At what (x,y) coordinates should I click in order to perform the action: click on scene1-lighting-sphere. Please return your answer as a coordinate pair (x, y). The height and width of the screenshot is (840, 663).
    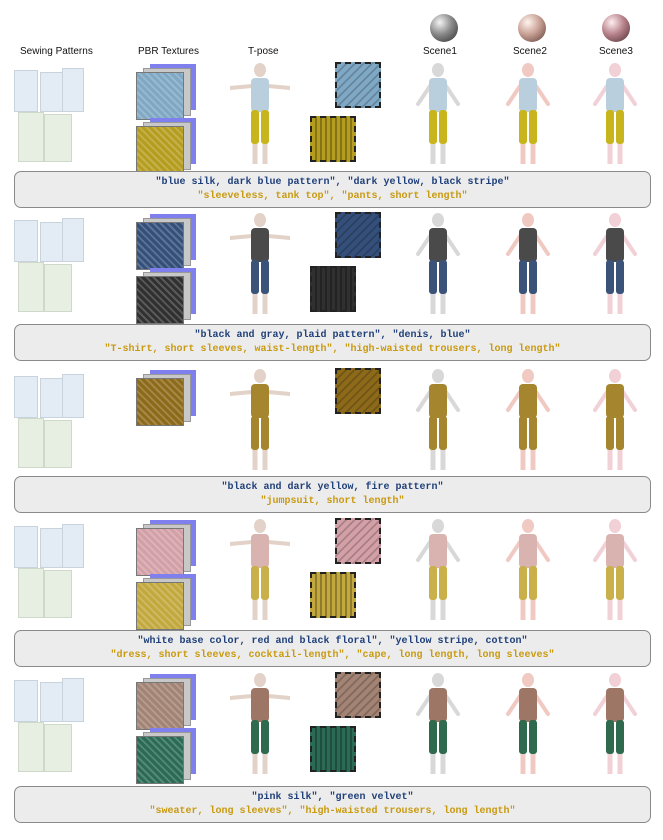
    Looking at the image, I should click on (444, 28).